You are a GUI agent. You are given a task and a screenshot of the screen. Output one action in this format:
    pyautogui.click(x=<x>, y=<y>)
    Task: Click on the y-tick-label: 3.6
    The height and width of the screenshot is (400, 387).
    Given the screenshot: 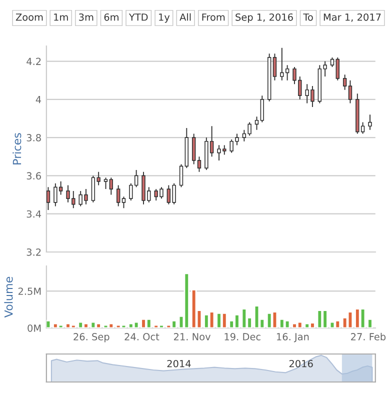 What is the action you would take?
    pyautogui.click(x=33, y=176)
    